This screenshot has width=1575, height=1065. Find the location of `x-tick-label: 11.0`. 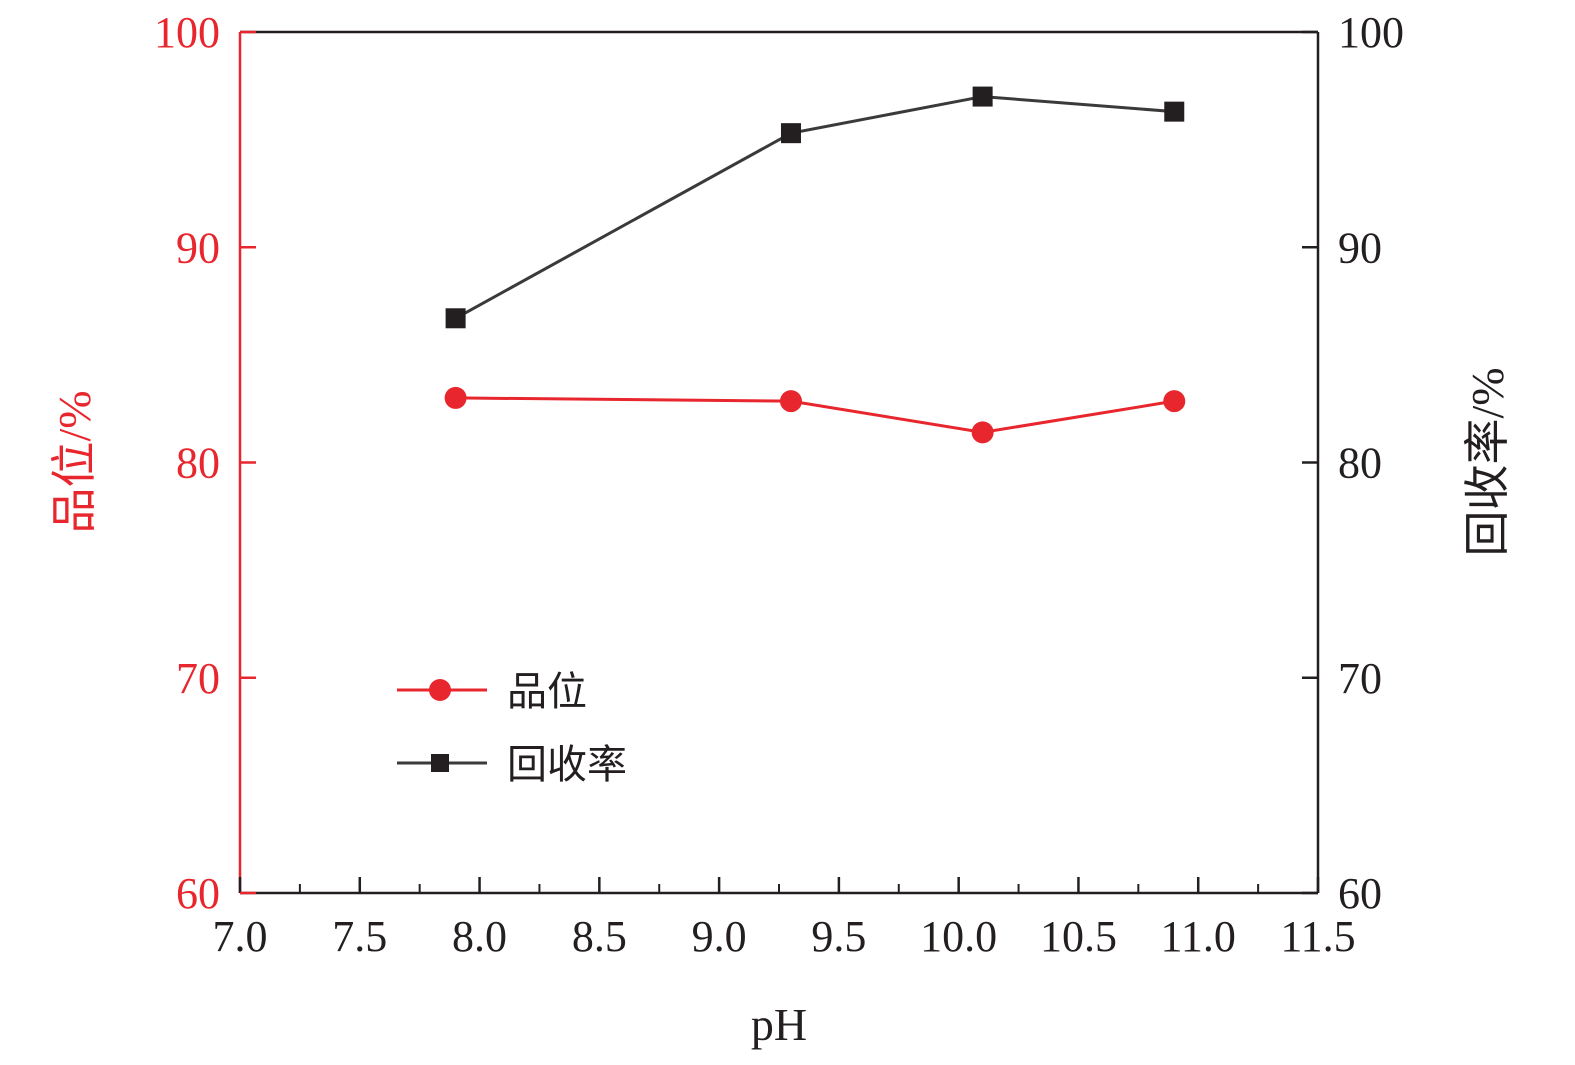

x-tick-label: 11.0 is located at coordinates (1198, 936).